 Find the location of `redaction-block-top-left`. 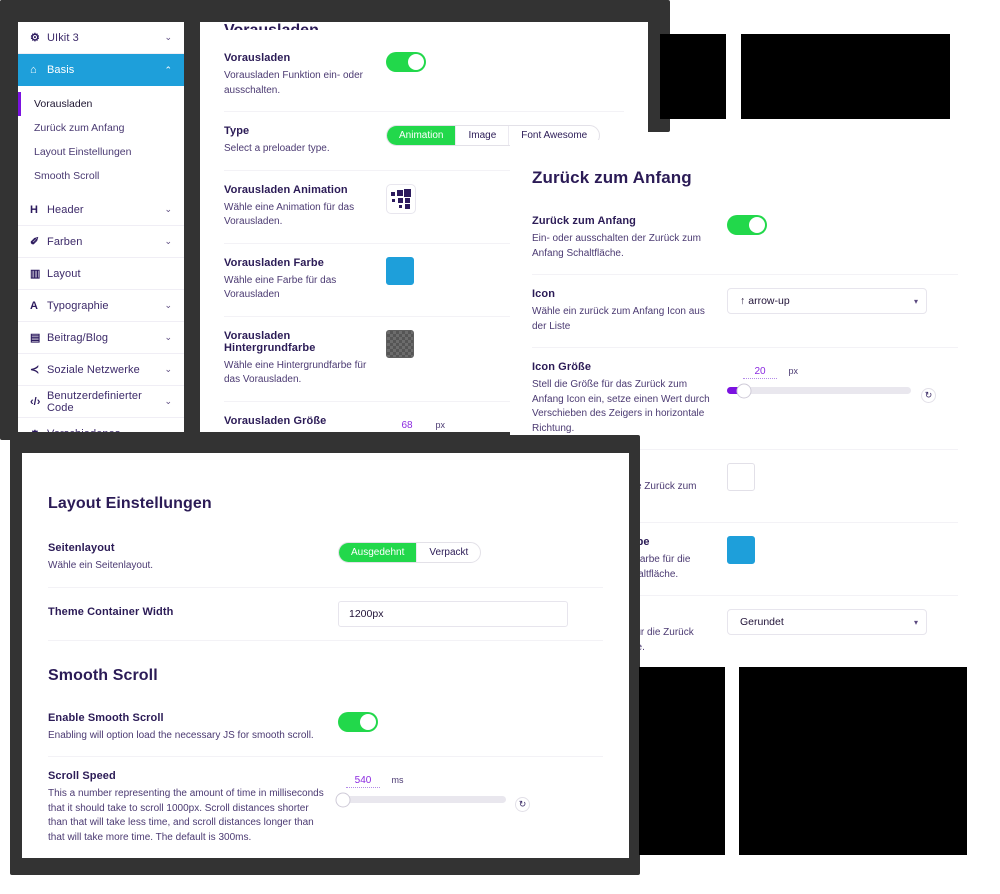

redaction-block-top-left is located at coordinates (693, 76).